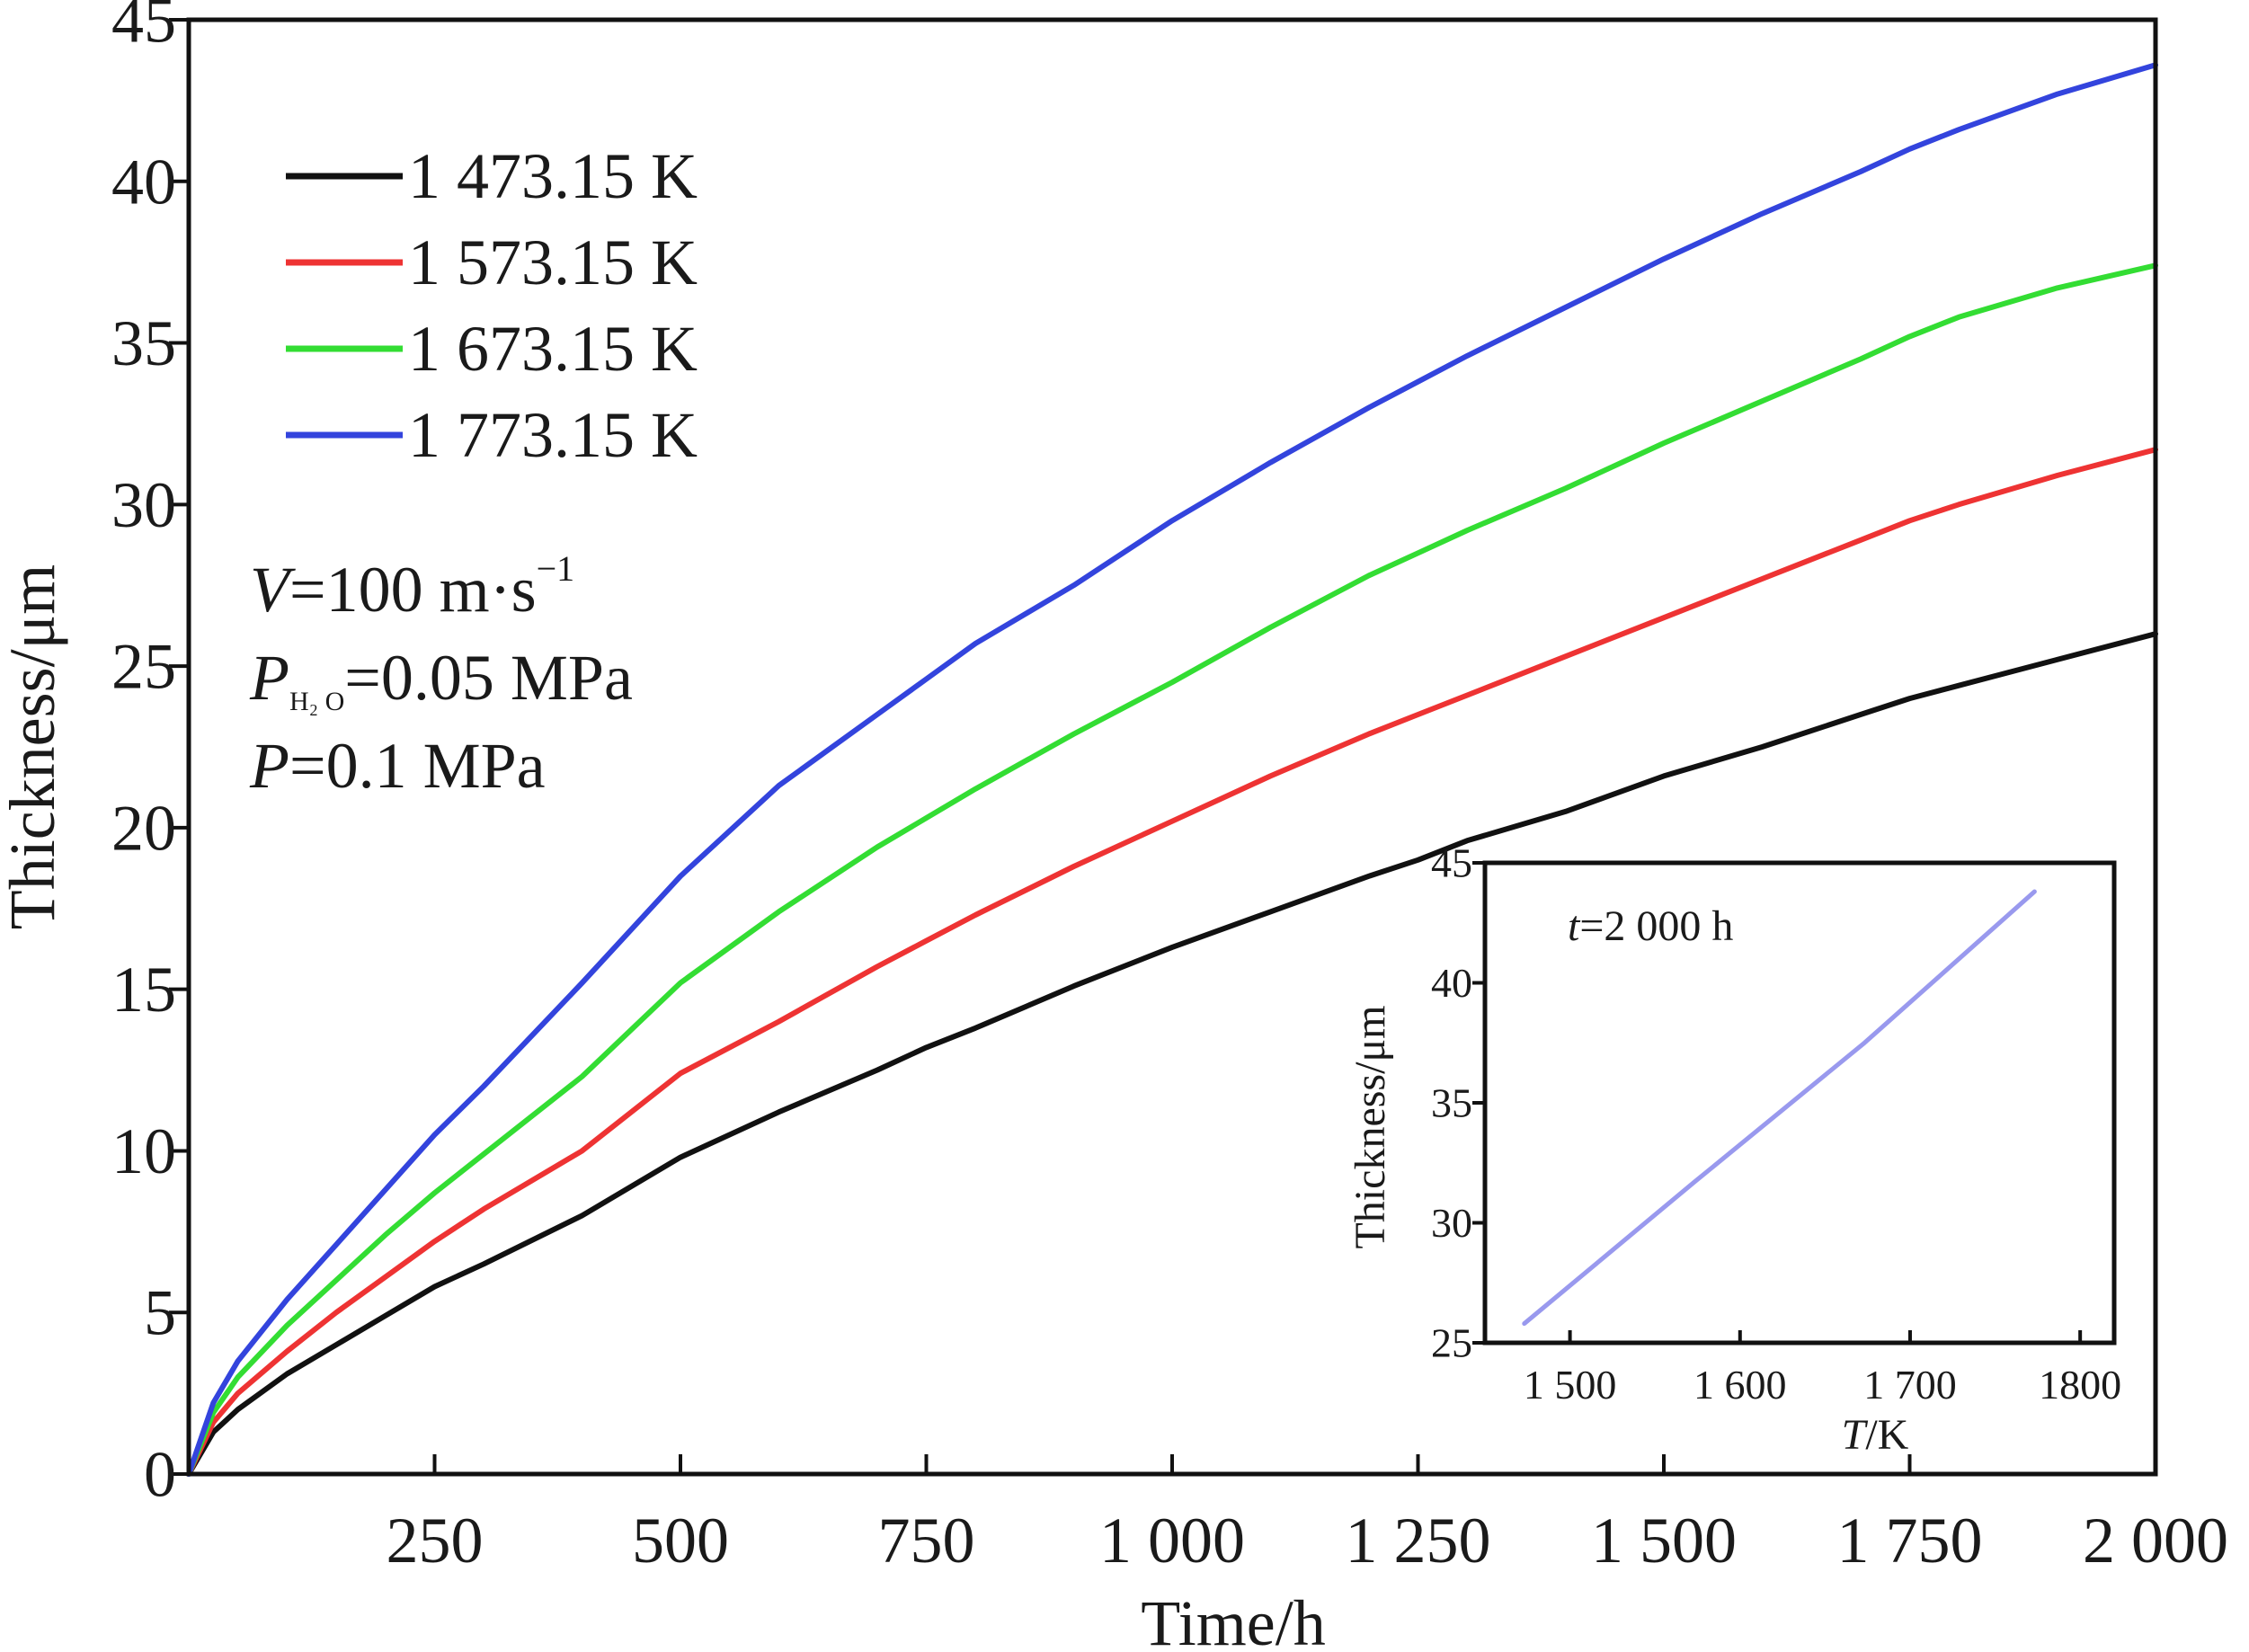 The width and height of the screenshot is (2249, 1652). I want to click on x-tick-label: 1 750, so click(1910, 1541).